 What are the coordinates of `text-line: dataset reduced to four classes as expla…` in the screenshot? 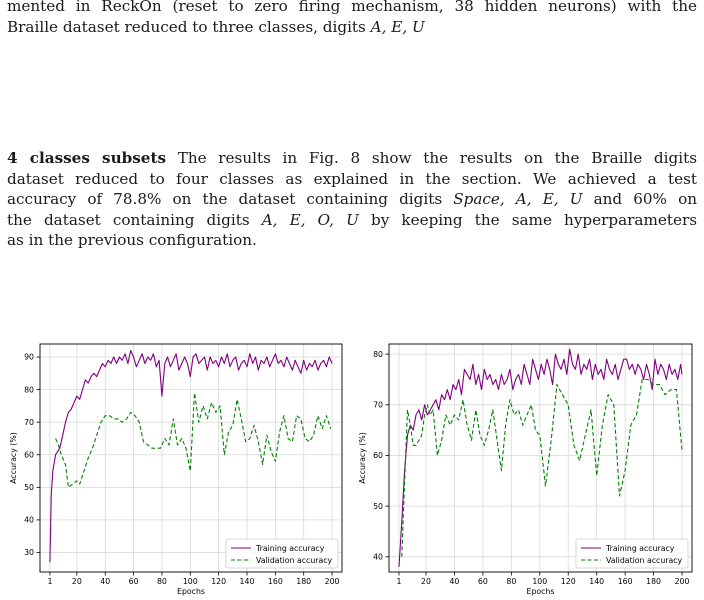 It's located at (352, 178).